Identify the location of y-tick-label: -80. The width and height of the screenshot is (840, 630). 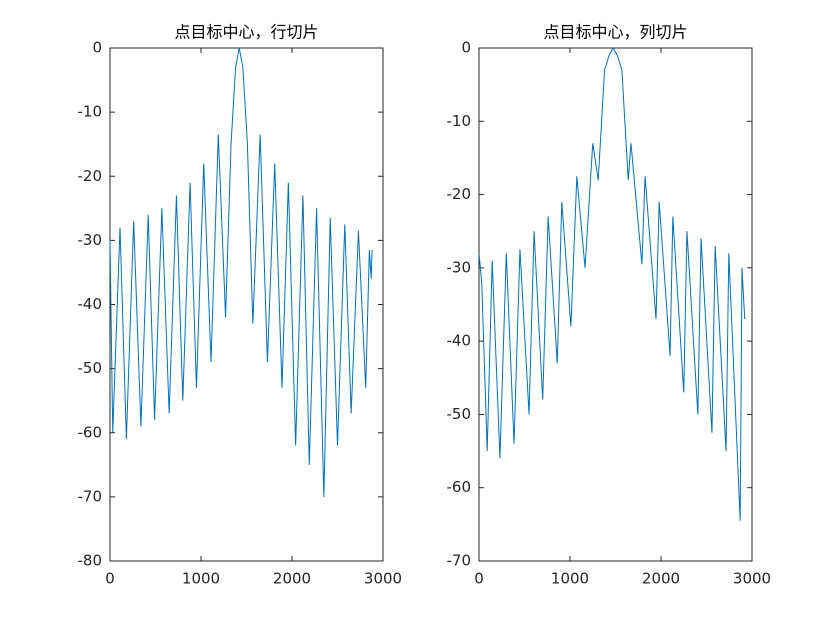
(90, 561).